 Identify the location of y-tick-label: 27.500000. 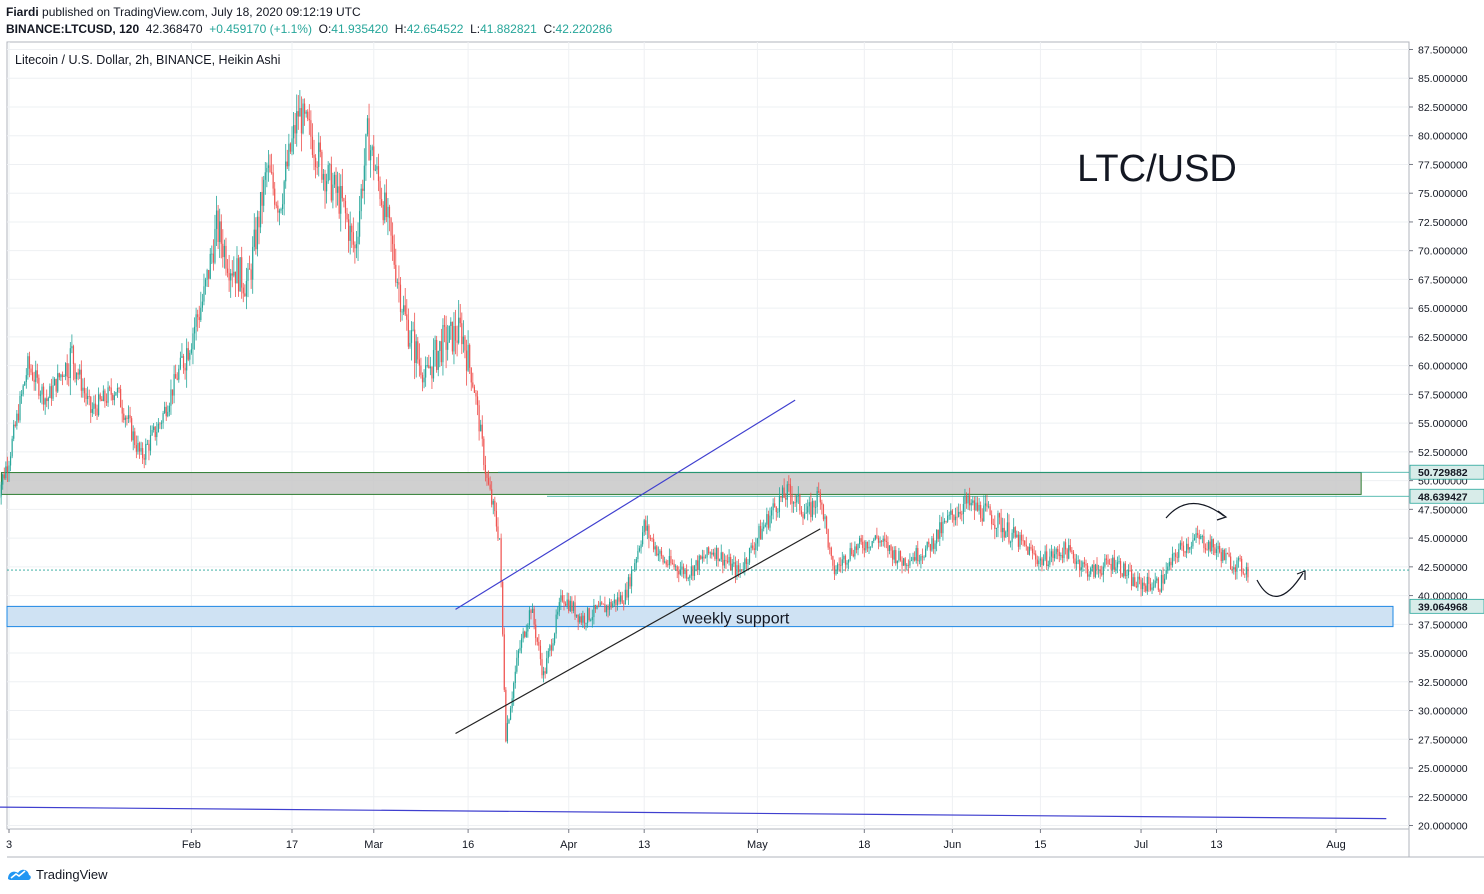
(1443, 740).